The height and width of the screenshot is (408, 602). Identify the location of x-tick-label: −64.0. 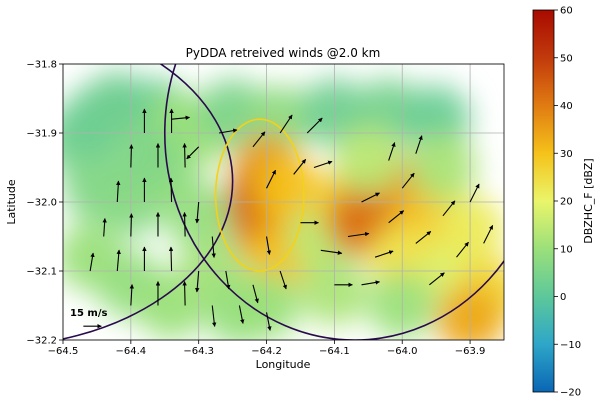
(402, 351).